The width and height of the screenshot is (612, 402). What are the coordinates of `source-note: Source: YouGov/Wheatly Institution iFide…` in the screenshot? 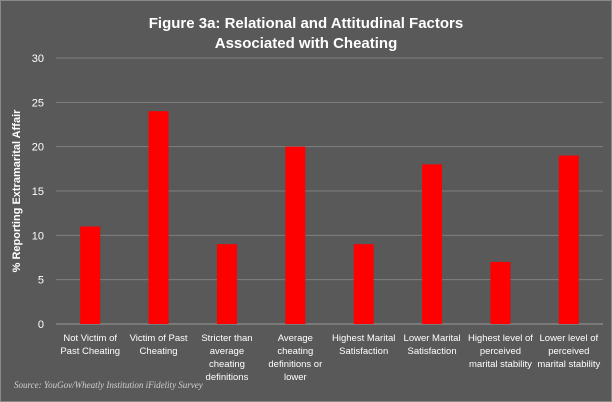 It's located at (108, 385).